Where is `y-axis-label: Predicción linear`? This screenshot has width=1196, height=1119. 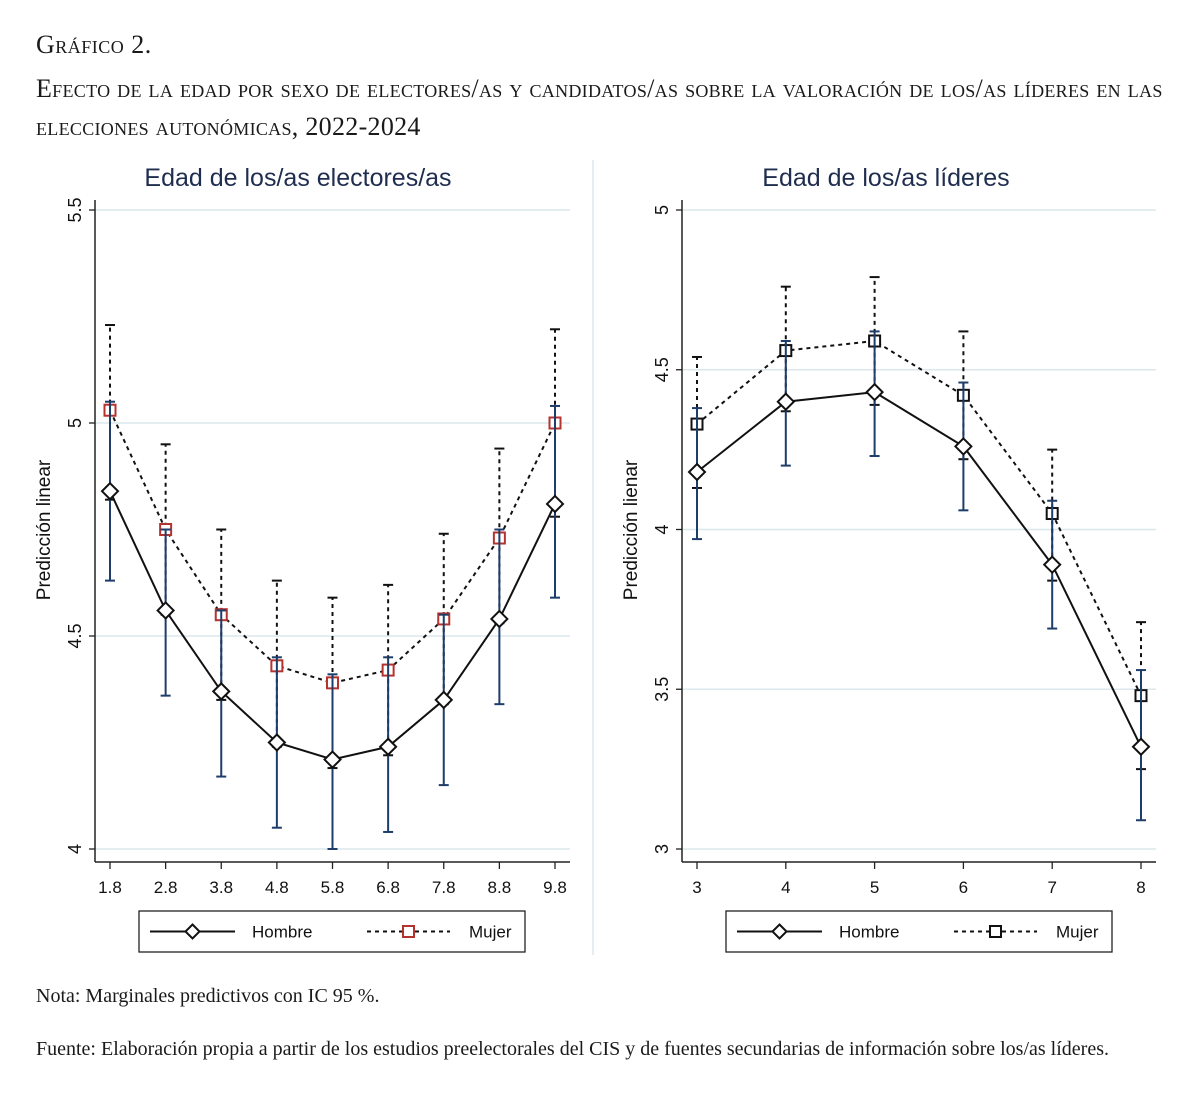 y-axis-label: Predicción linear is located at coordinates (44, 529).